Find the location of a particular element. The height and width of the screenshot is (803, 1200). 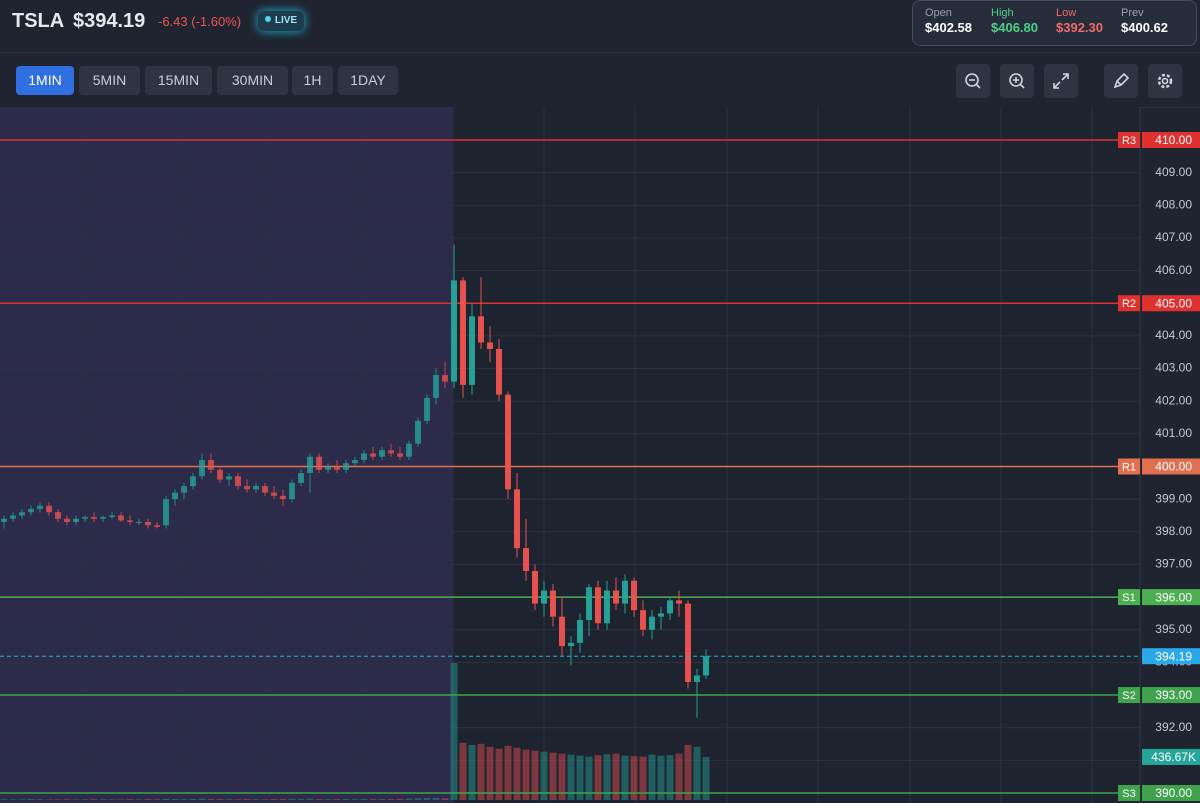

draw-button is located at coordinates (1121, 81).